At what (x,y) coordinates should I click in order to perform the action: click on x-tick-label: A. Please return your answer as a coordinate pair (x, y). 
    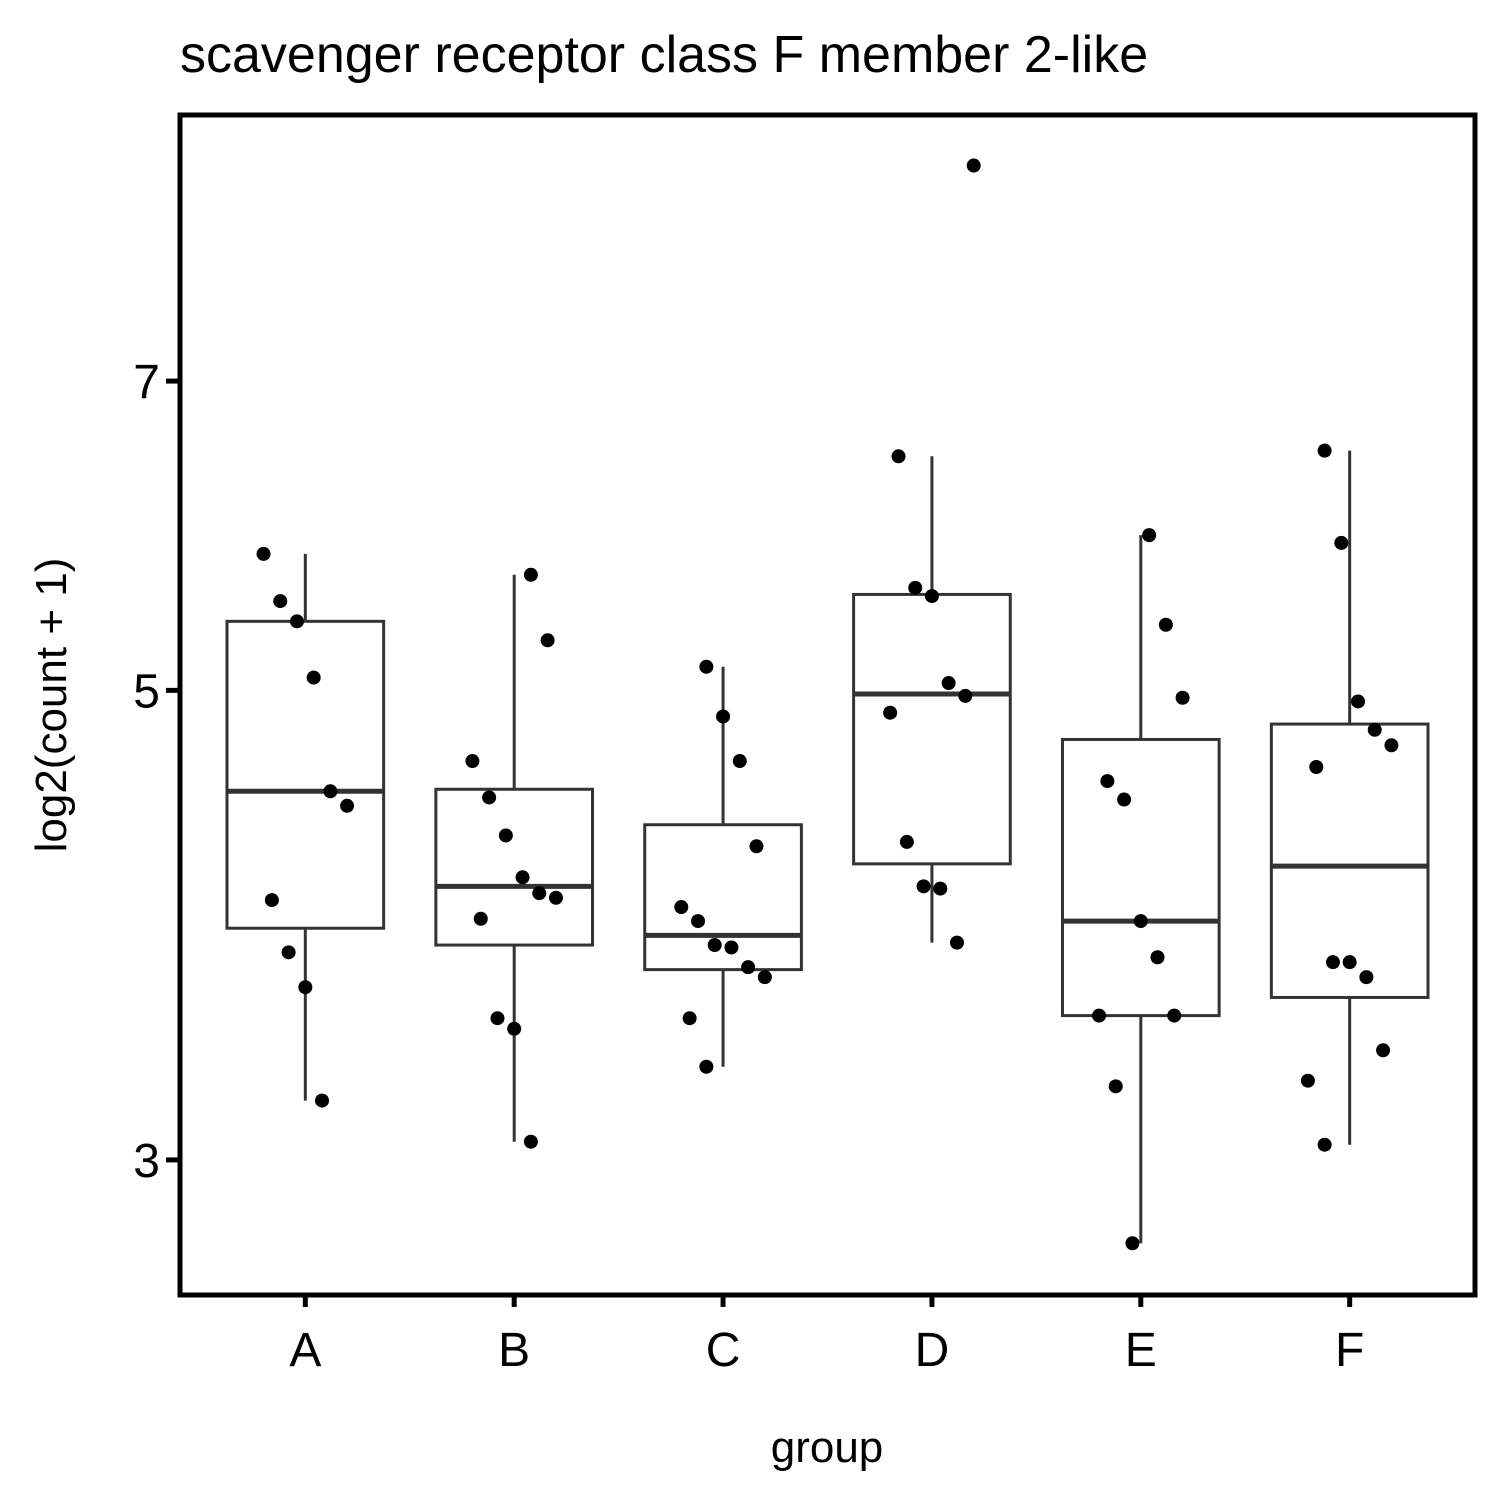
    Looking at the image, I should click on (305, 1350).